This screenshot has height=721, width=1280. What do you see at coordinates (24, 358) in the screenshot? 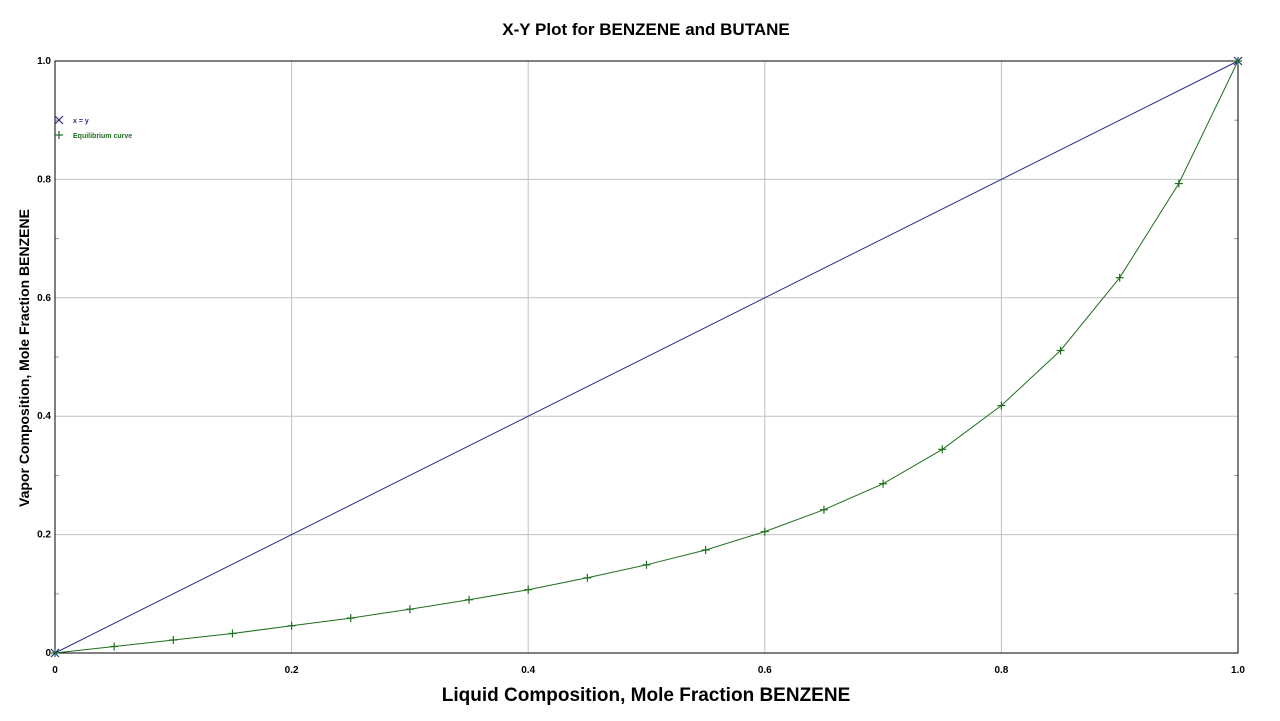
I see `y-axis-label: Vapor Composition, Mole Fraction BENZENE` at bounding box center [24, 358].